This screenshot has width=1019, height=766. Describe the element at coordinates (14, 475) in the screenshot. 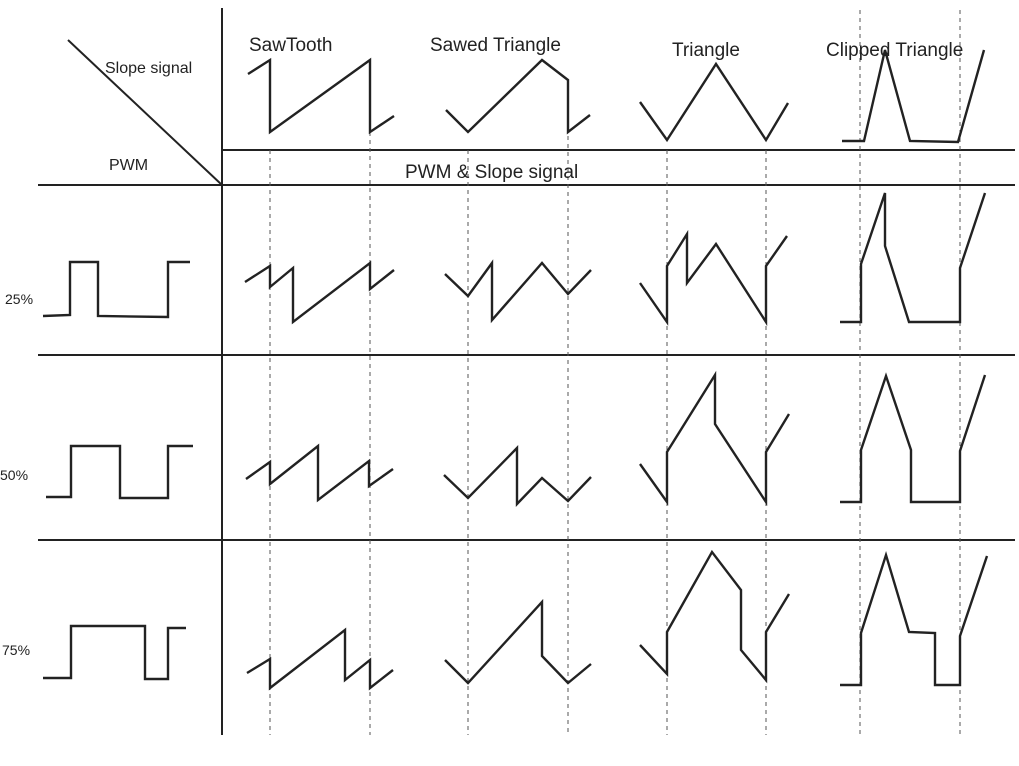

I see `row-label-50: 50%` at that location.